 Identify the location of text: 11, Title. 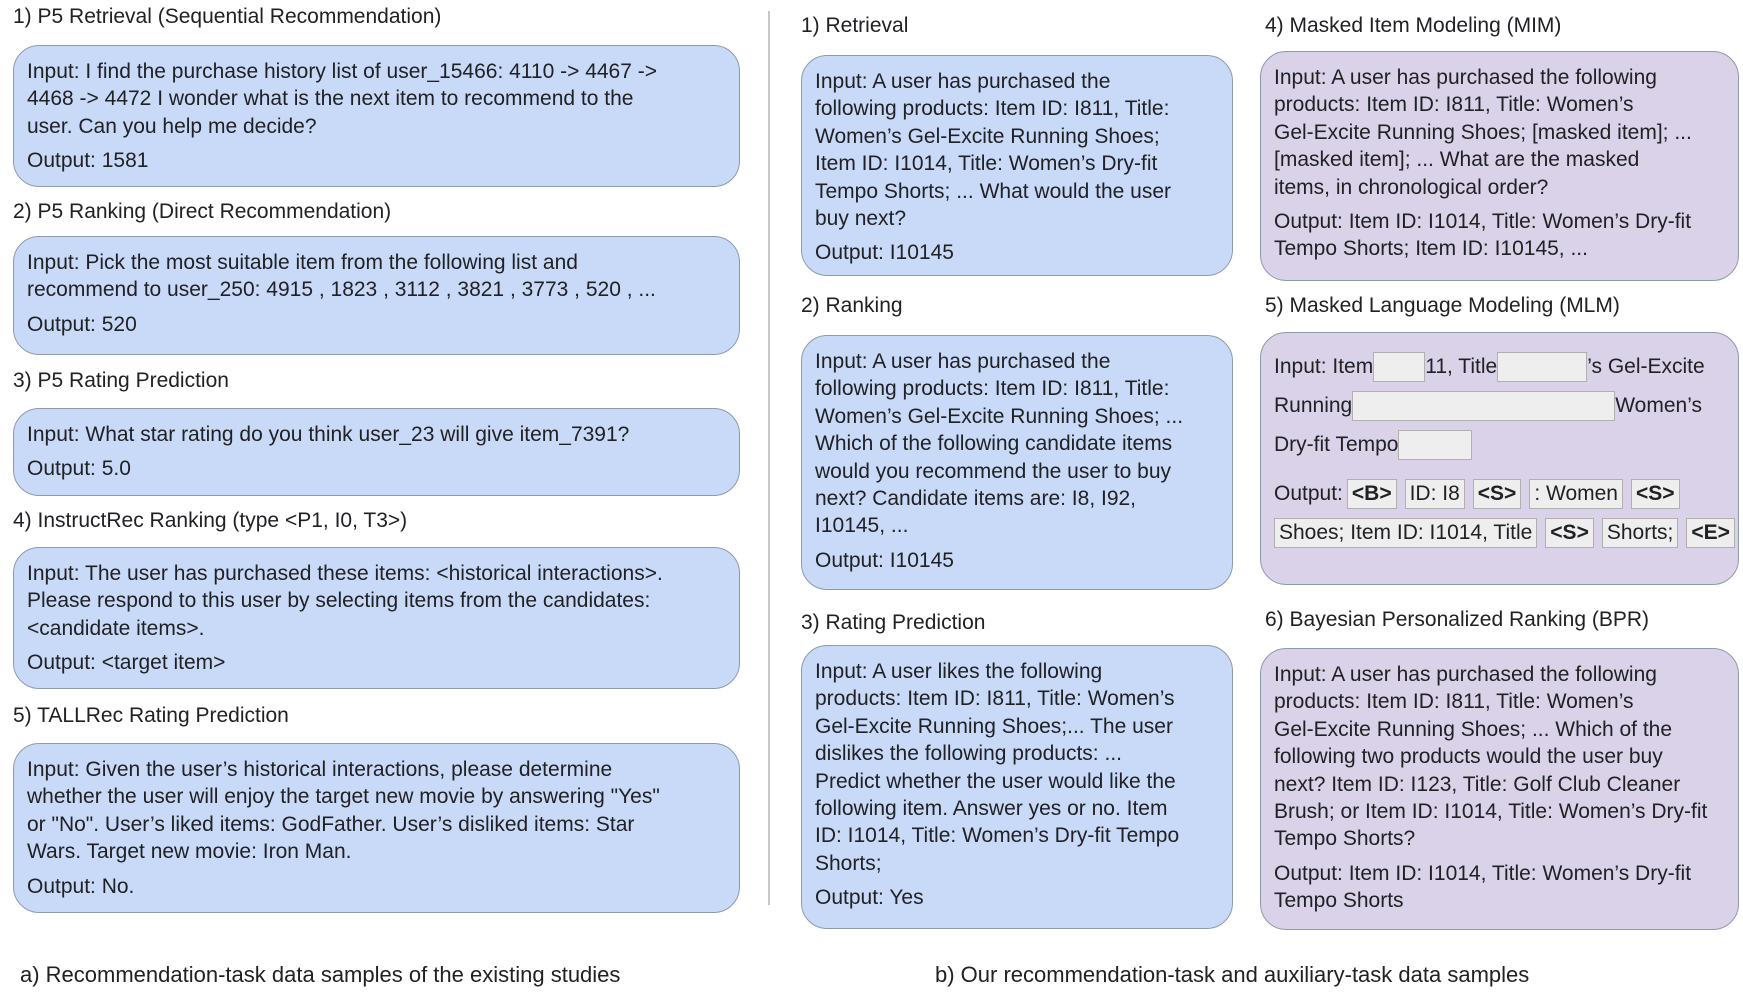
(1461, 366).